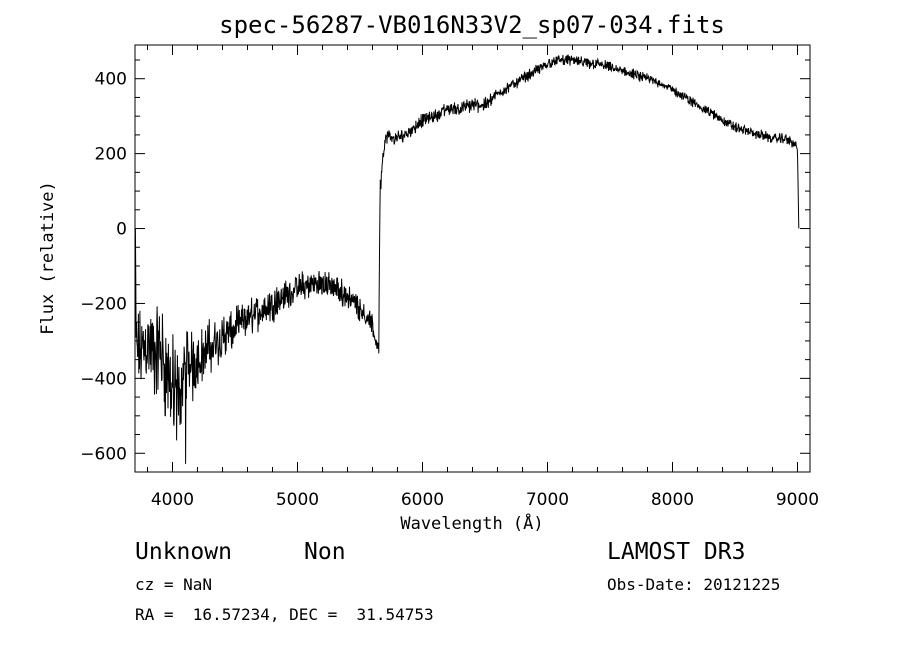  What do you see at coordinates (103, 267) in the screenshot?
I see `y-tick-labels: −600 −400 −200 0 200 400` at bounding box center [103, 267].